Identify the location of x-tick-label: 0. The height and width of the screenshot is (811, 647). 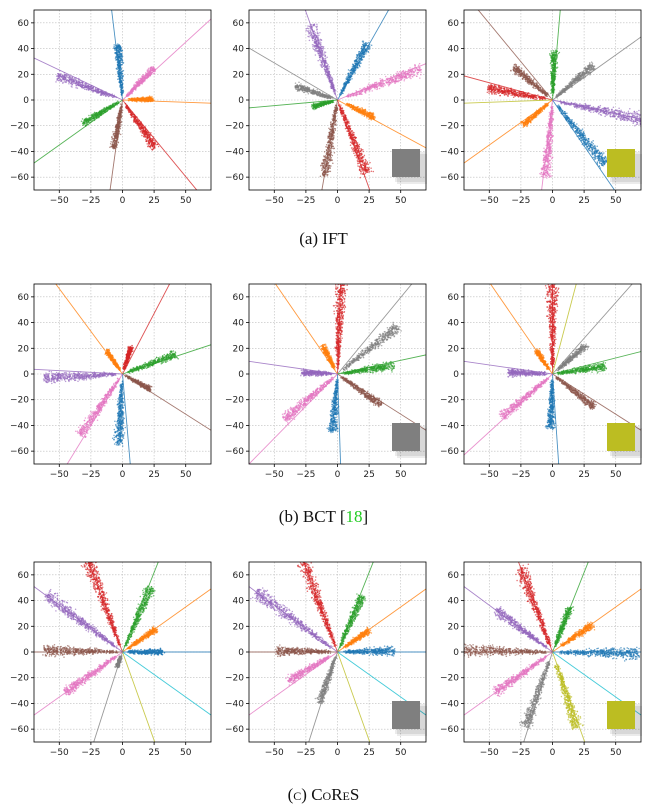
(123, 201).